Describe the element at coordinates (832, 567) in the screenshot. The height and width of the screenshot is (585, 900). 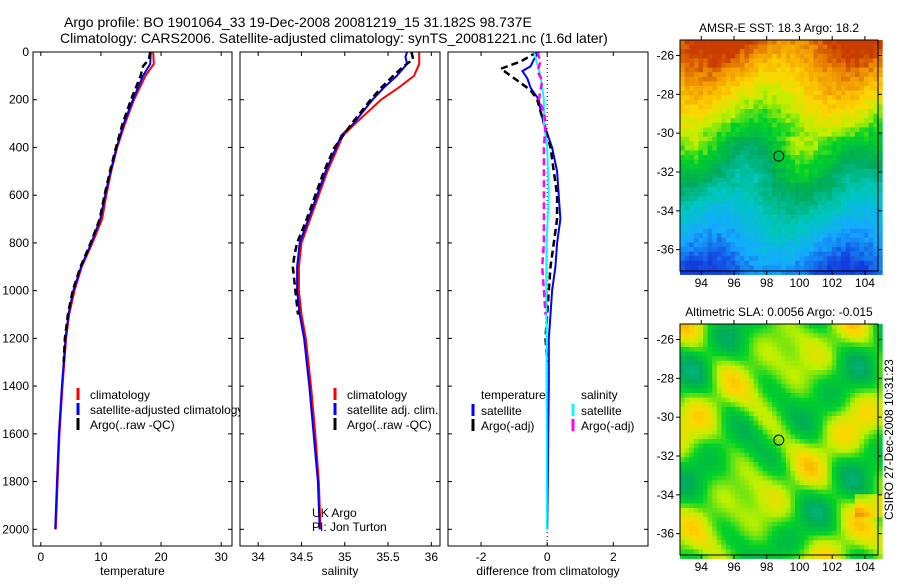
I see `x-tick-label: 102` at that location.